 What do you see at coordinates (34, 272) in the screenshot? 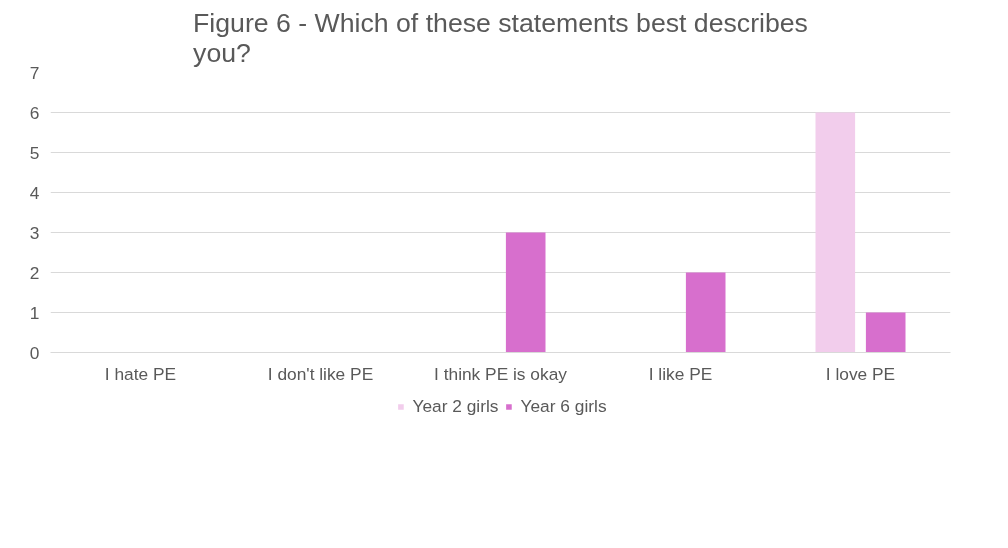
I see `y-tick-label: 2` at bounding box center [34, 272].